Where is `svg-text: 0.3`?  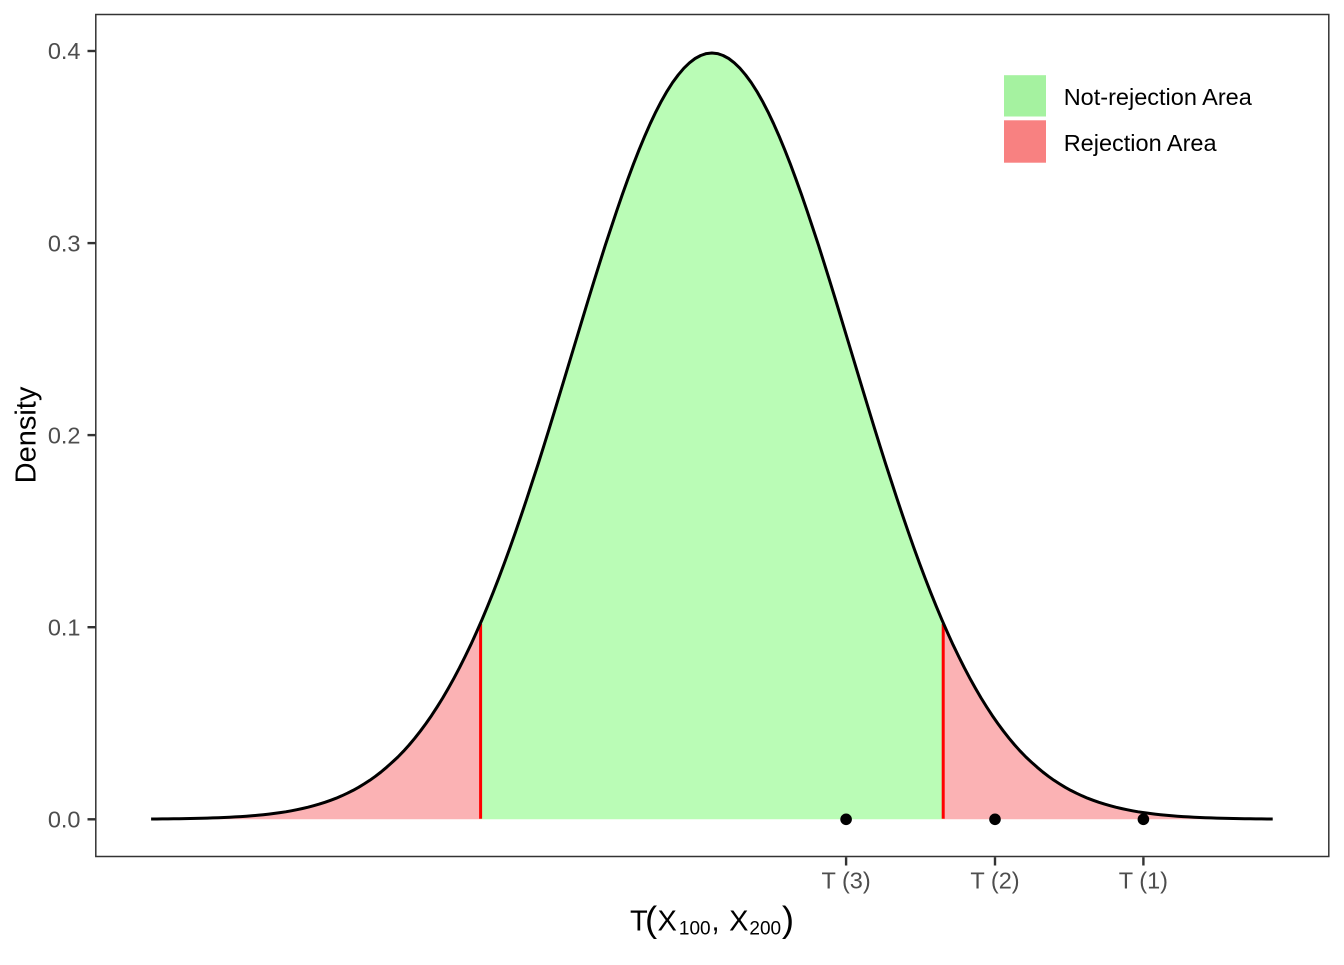 svg-text: 0.3 is located at coordinates (64, 243).